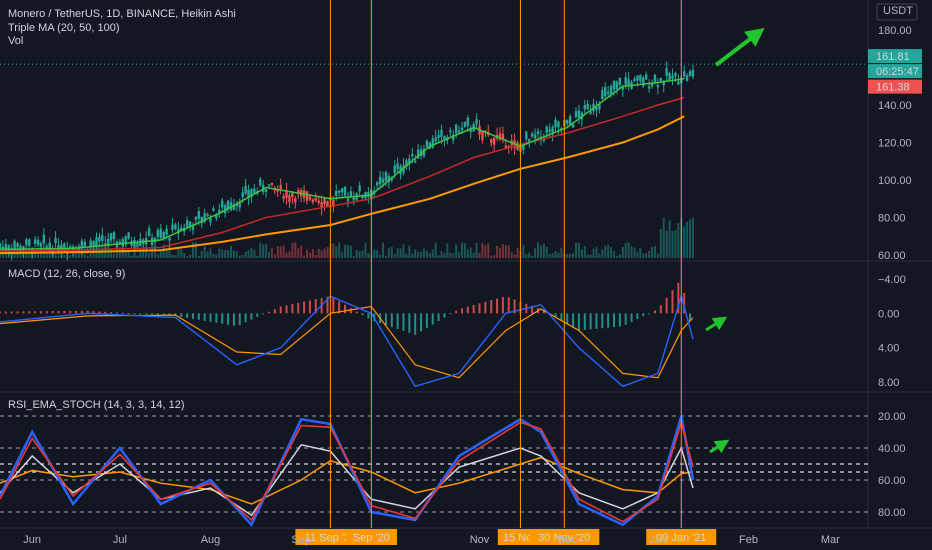 The height and width of the screenshot is (550, 932). I want to click on volume-legend: Vol, so click(16, 41).